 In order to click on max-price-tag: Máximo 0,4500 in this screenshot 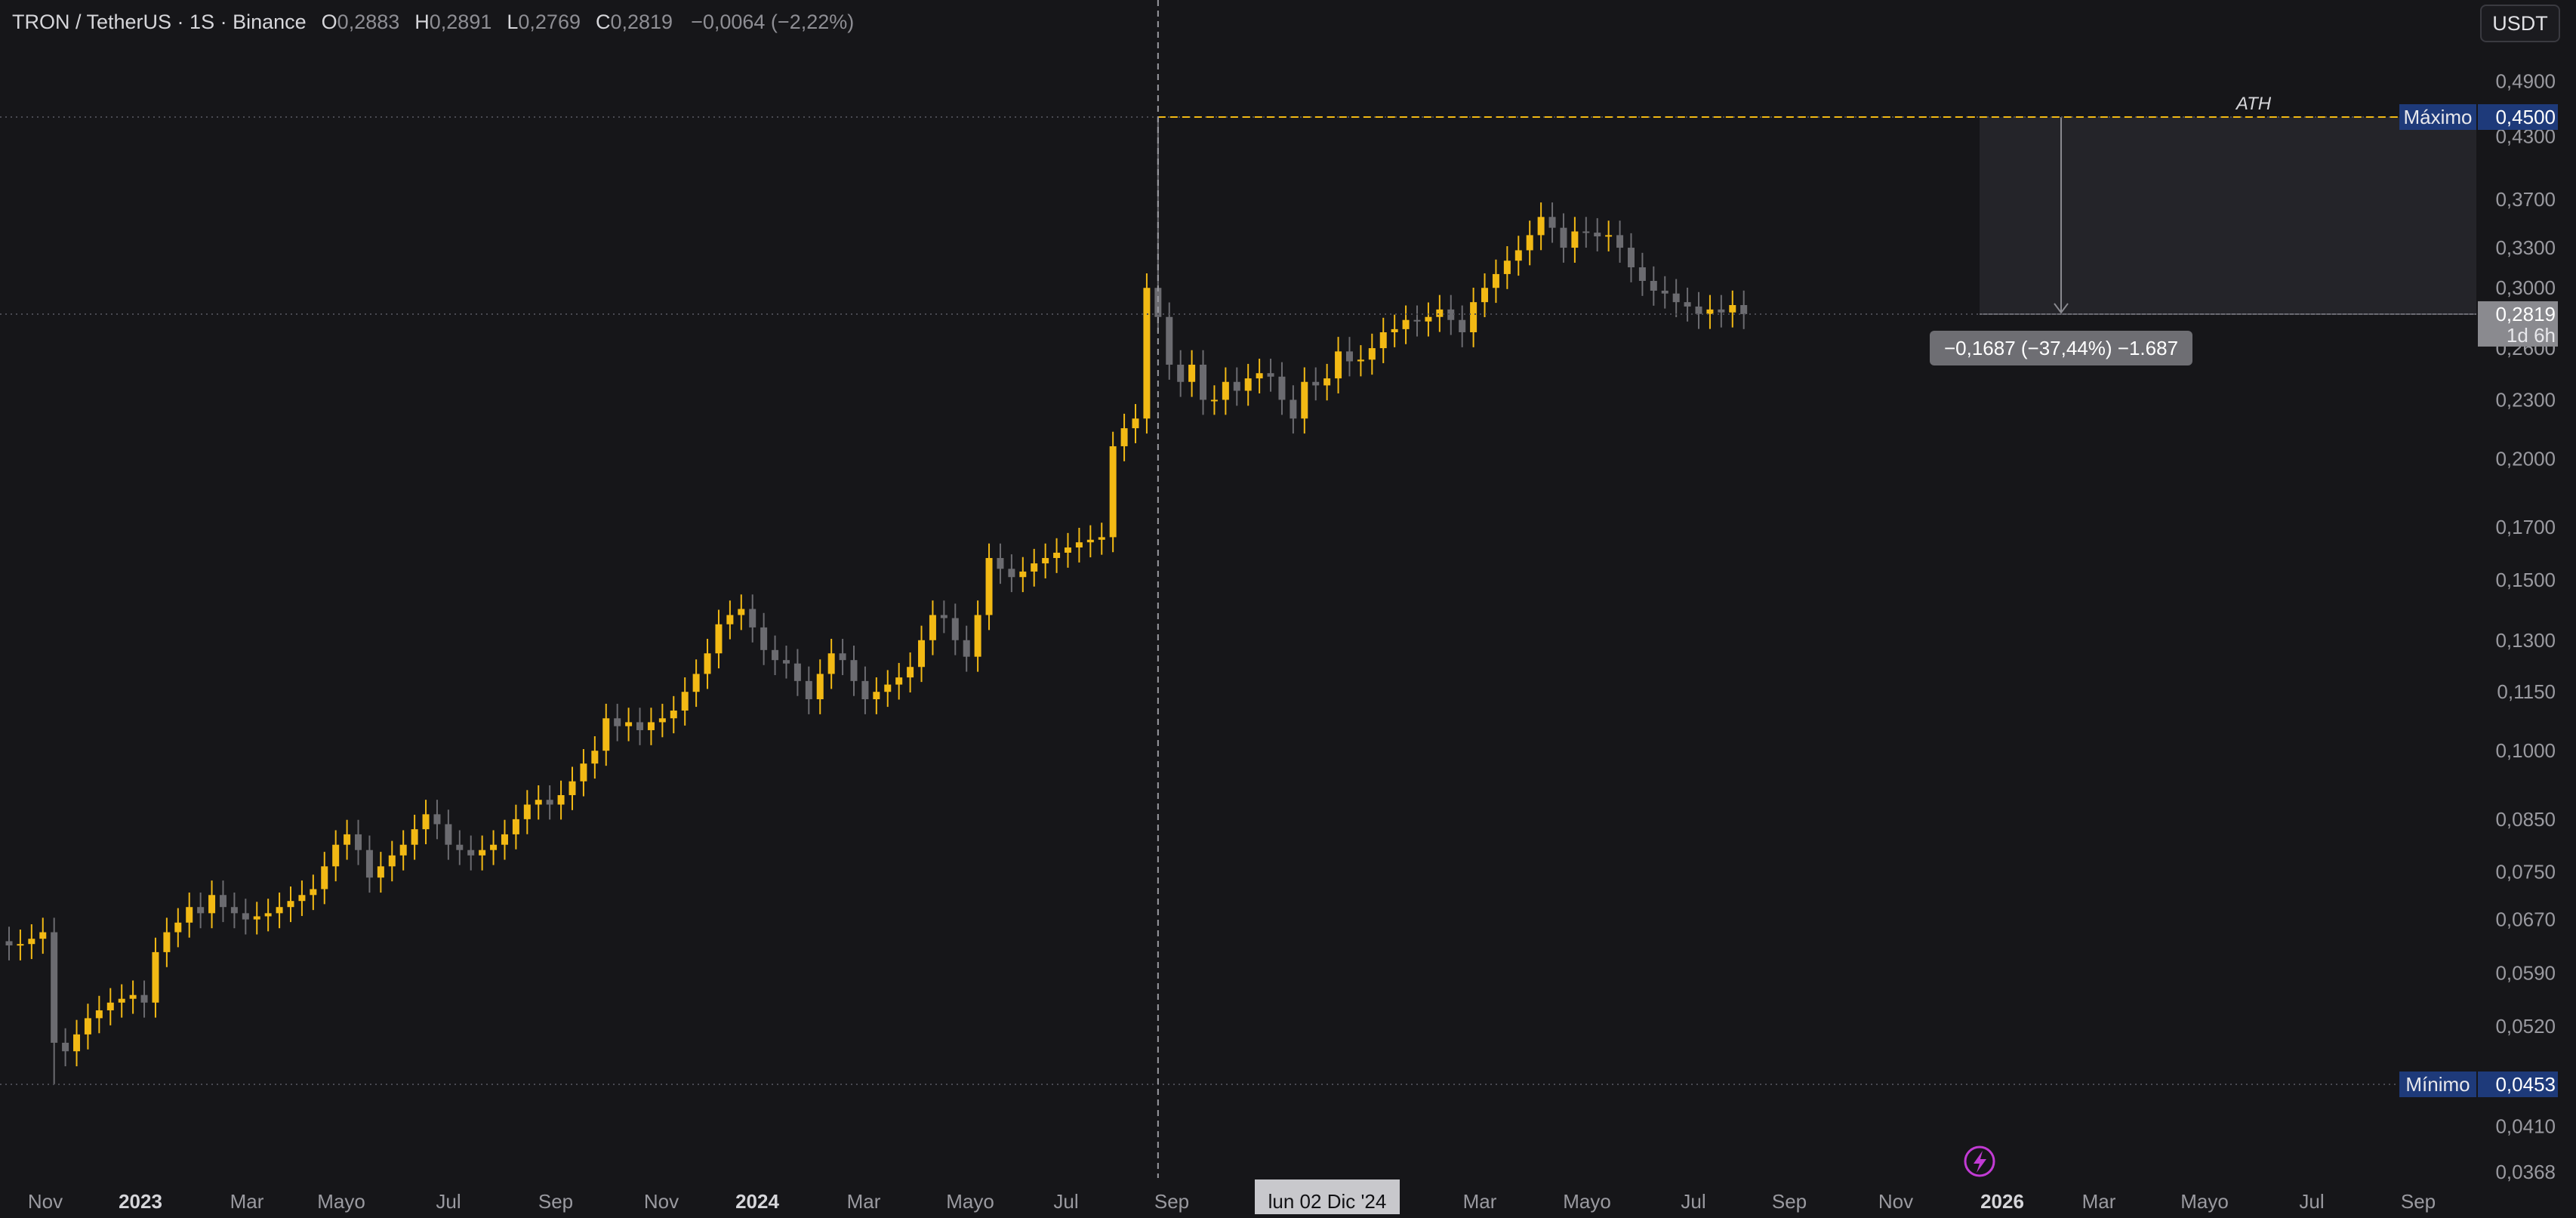, I will do `click(2478, 117)`.